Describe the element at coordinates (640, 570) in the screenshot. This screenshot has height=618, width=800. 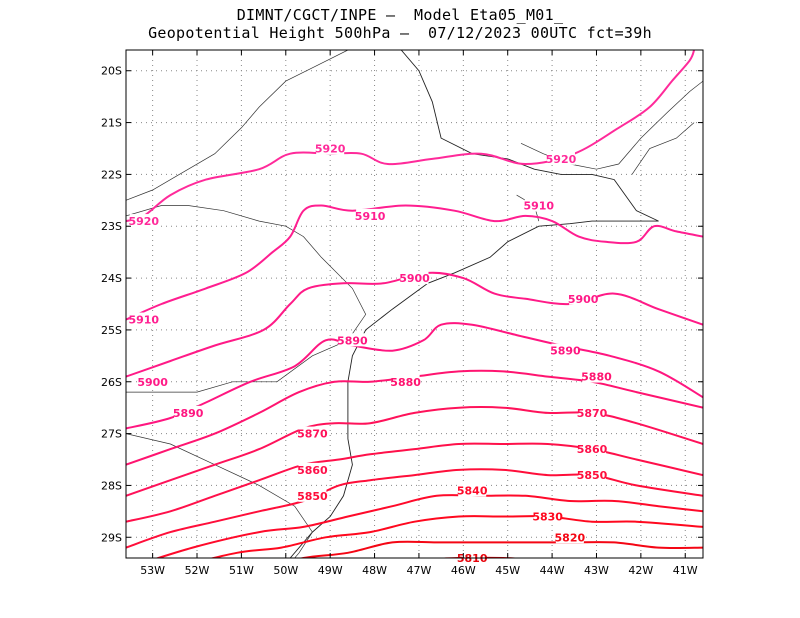
I see `x-tick-label: 42W` at that location.